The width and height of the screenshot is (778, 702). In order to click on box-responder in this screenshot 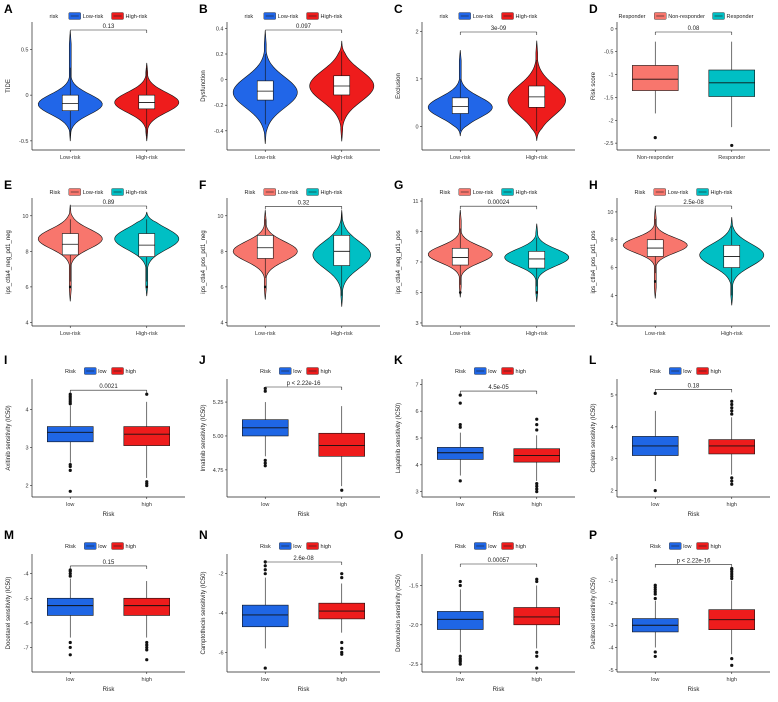, I will do `click(731, 94)`.